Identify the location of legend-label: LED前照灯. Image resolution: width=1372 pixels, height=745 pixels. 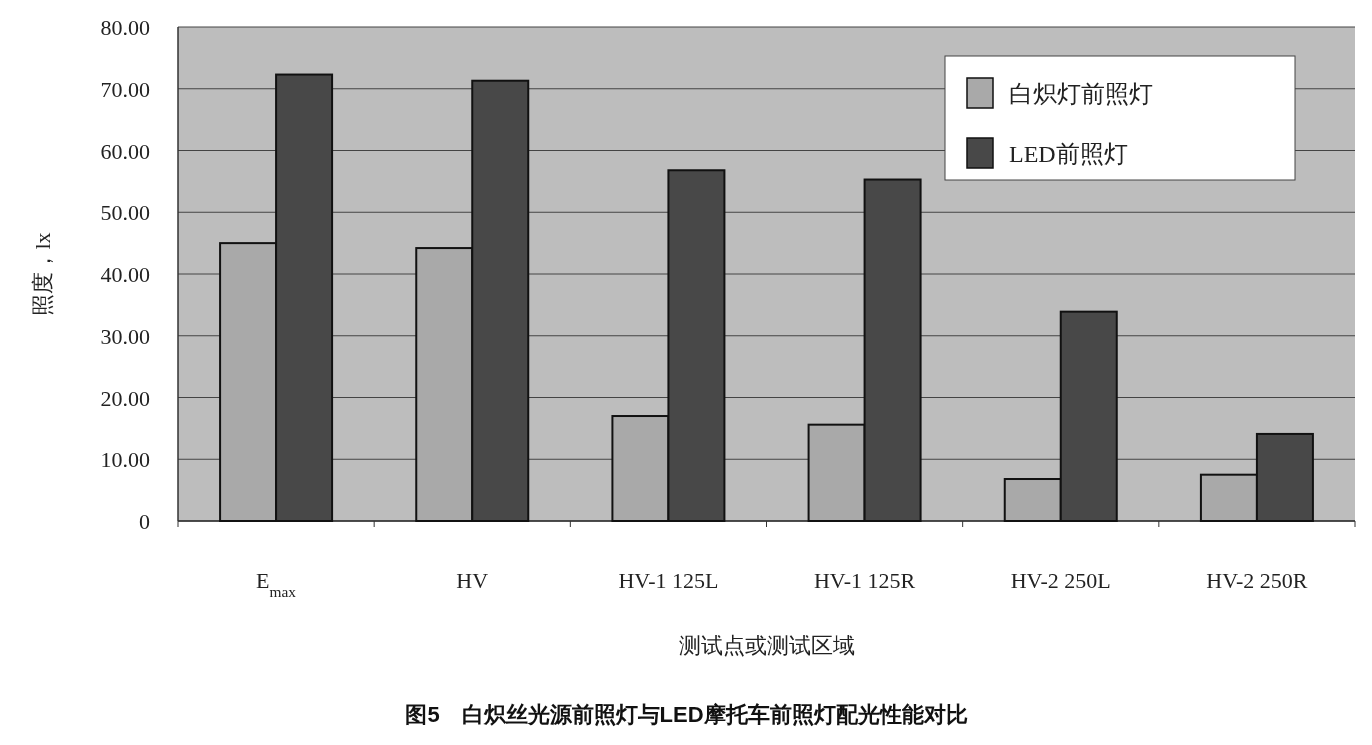
(1068, 154).